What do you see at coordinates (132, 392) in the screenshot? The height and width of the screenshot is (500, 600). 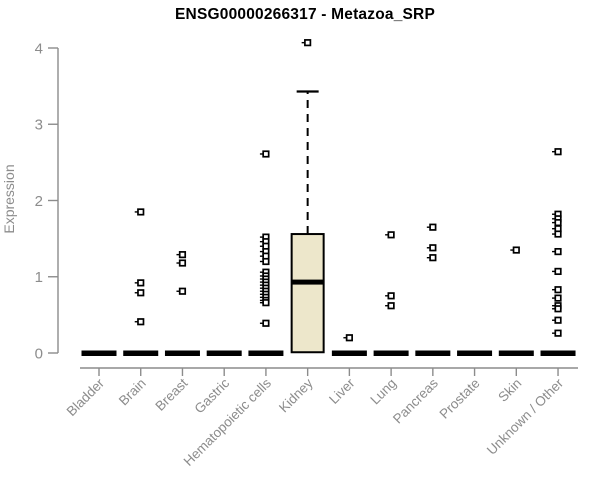 I see `x-category-label: Brain` at bounding box center [132, 392].